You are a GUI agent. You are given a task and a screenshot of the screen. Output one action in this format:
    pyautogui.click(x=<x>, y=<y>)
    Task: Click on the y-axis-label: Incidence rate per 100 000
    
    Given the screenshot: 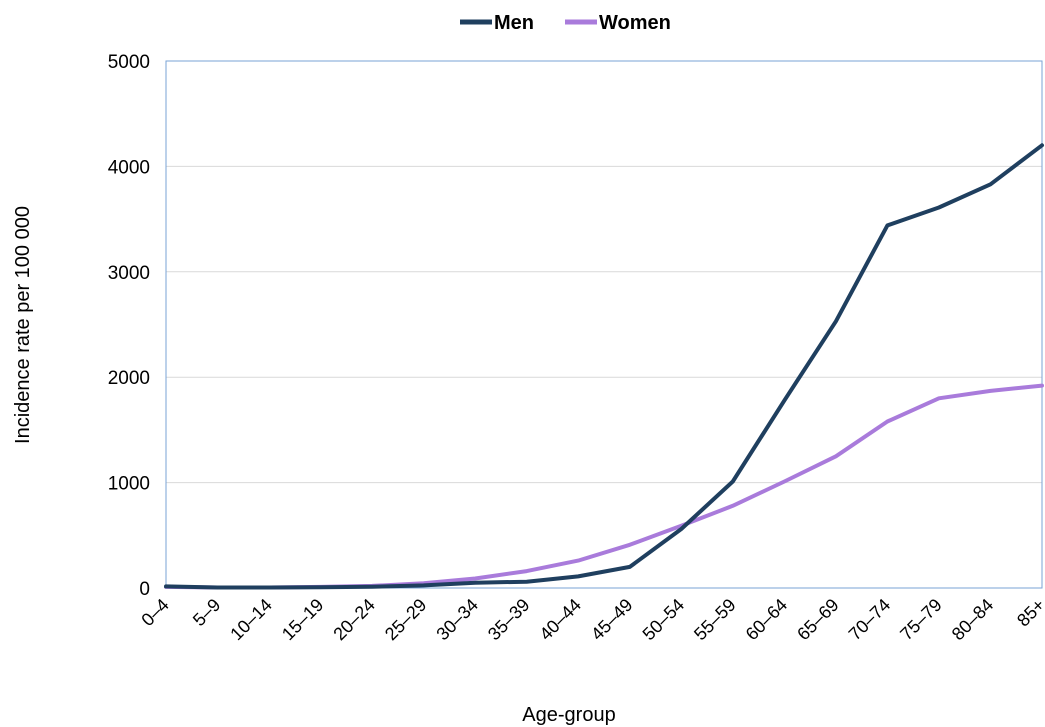 What is the action you would take?
    pyautogui.click(x=23, y=325)
    